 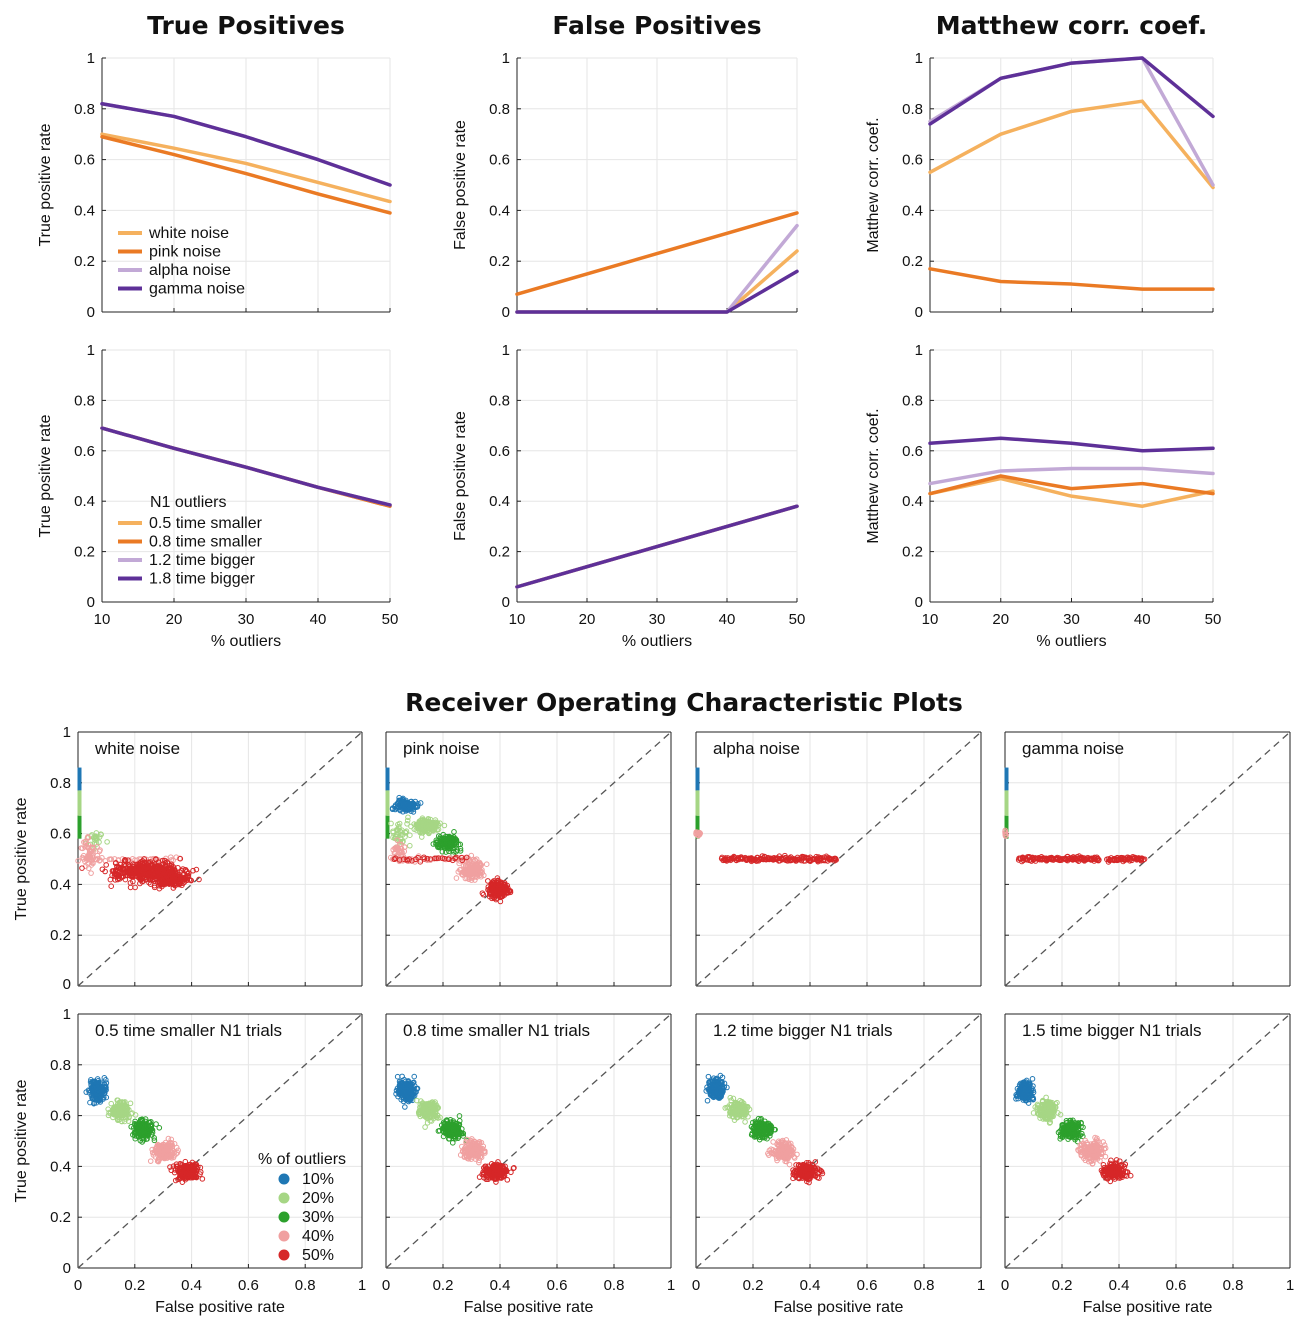 What do you see at coordinates (1073, 748) in the screenshot?
I see `panel-label: gamma noise` at bounding box center [1073, 748].